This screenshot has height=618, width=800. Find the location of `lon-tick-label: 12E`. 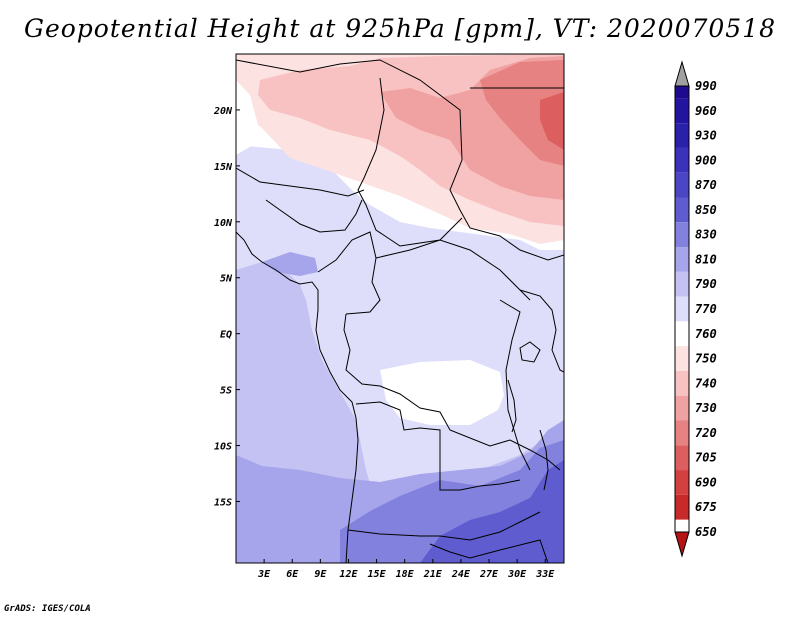

lon-tick-label: 12E is located at coordinates (348, 574).